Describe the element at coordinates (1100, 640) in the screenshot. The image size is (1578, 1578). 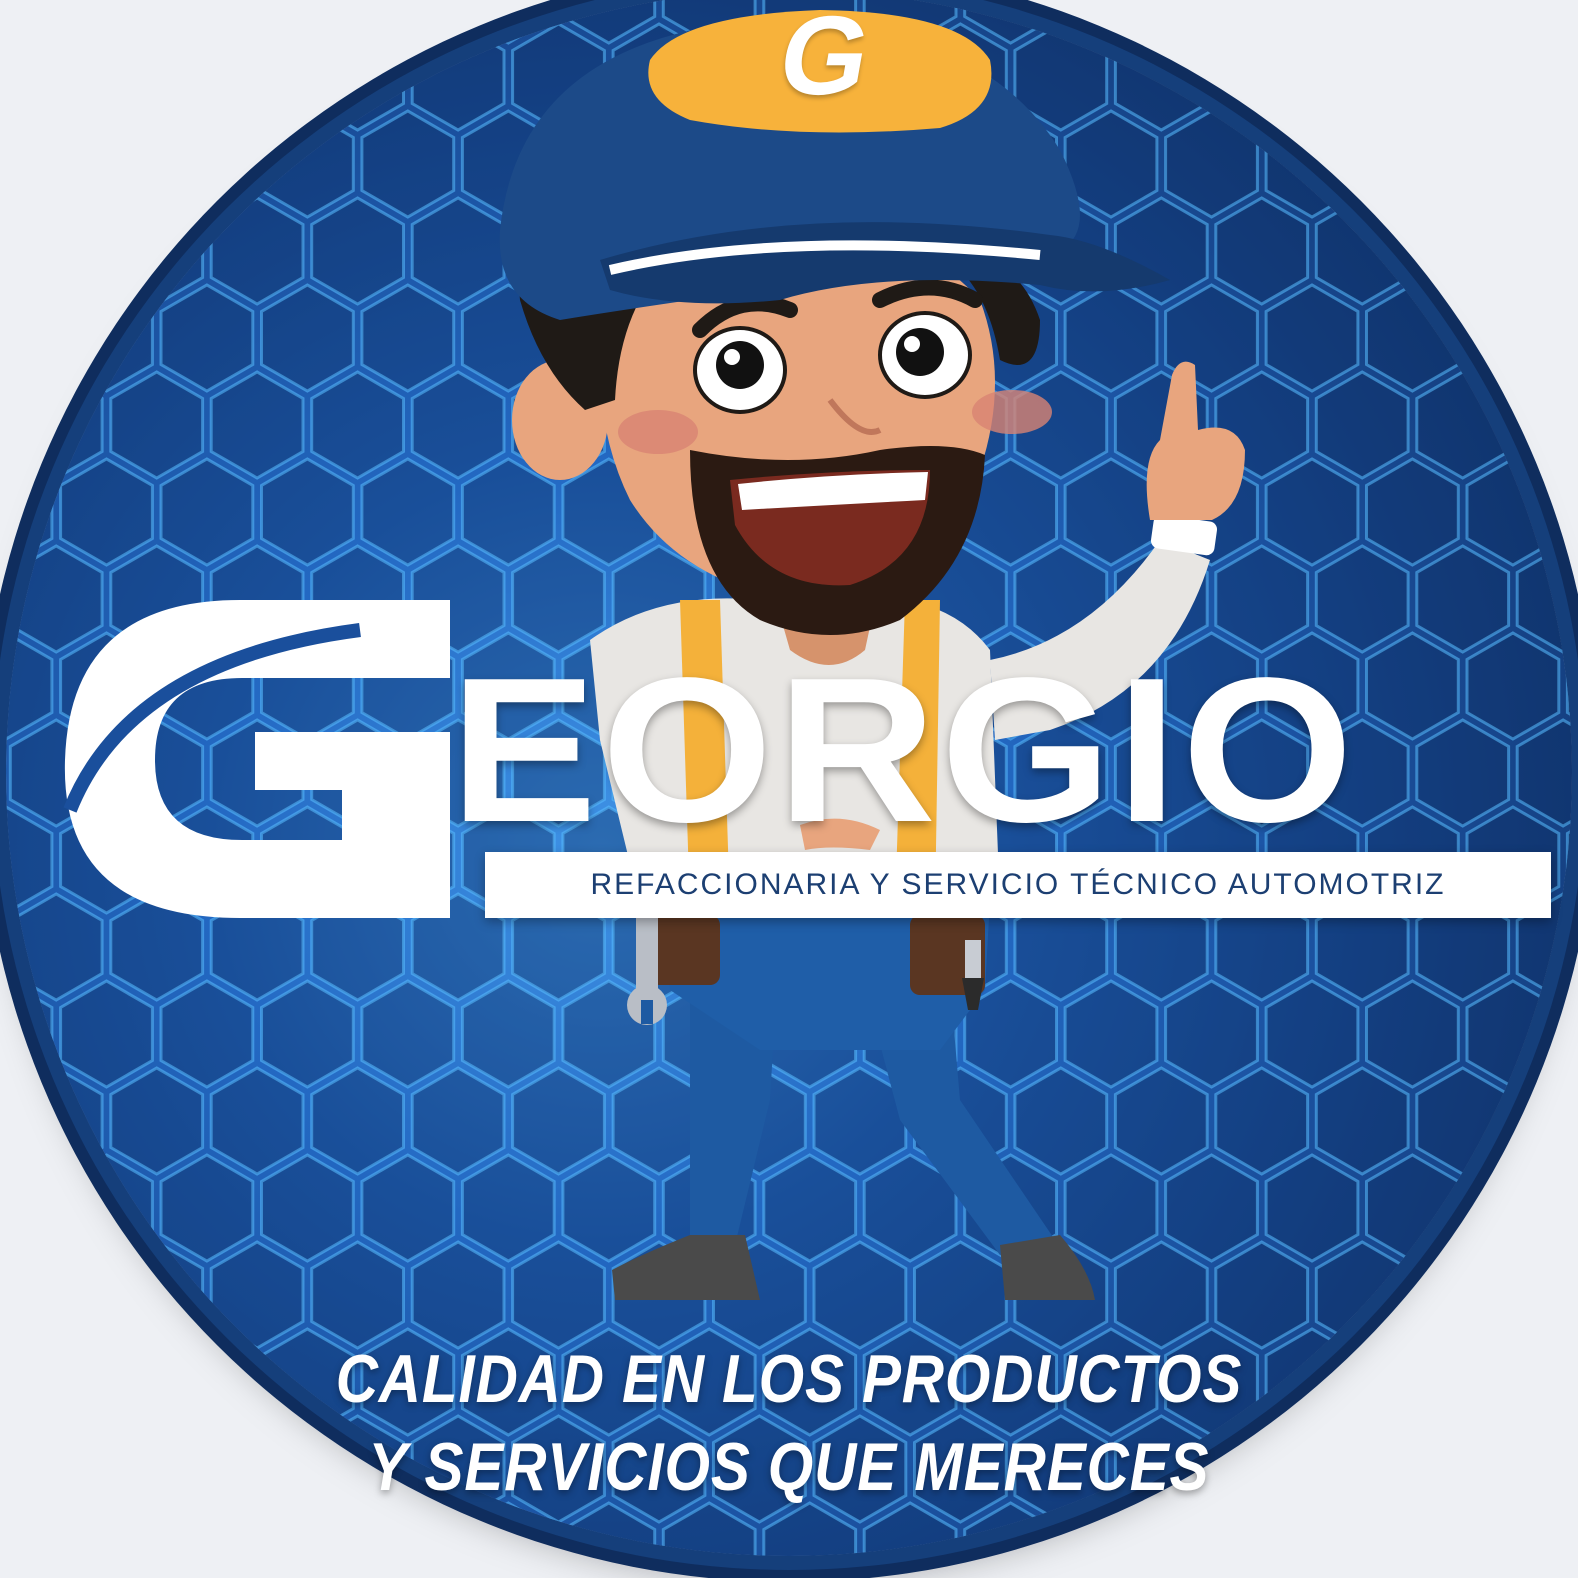
I see `raised-arm` at that location.